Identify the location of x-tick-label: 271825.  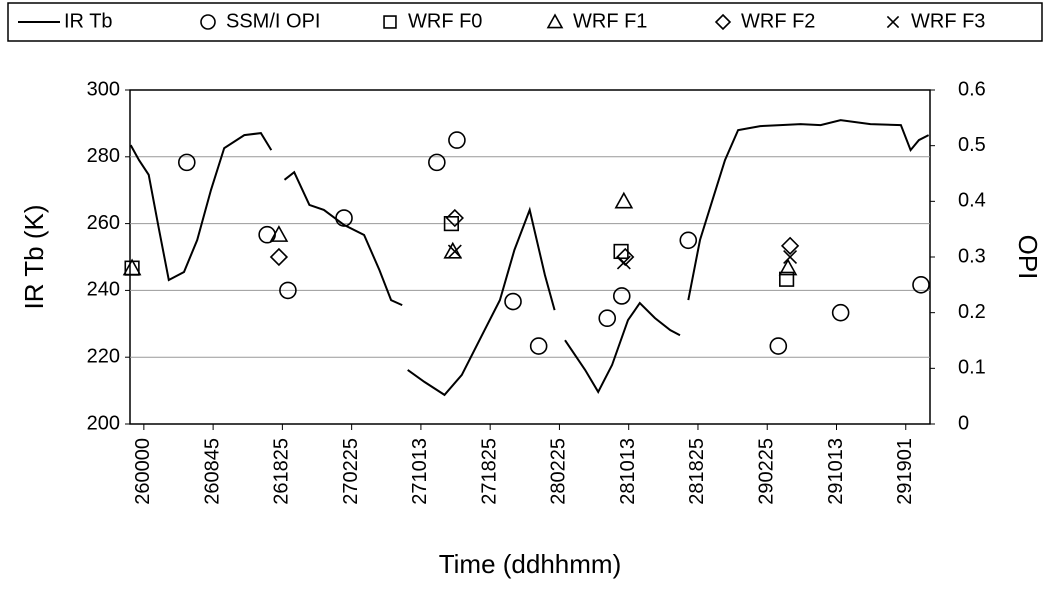
(489, 471).